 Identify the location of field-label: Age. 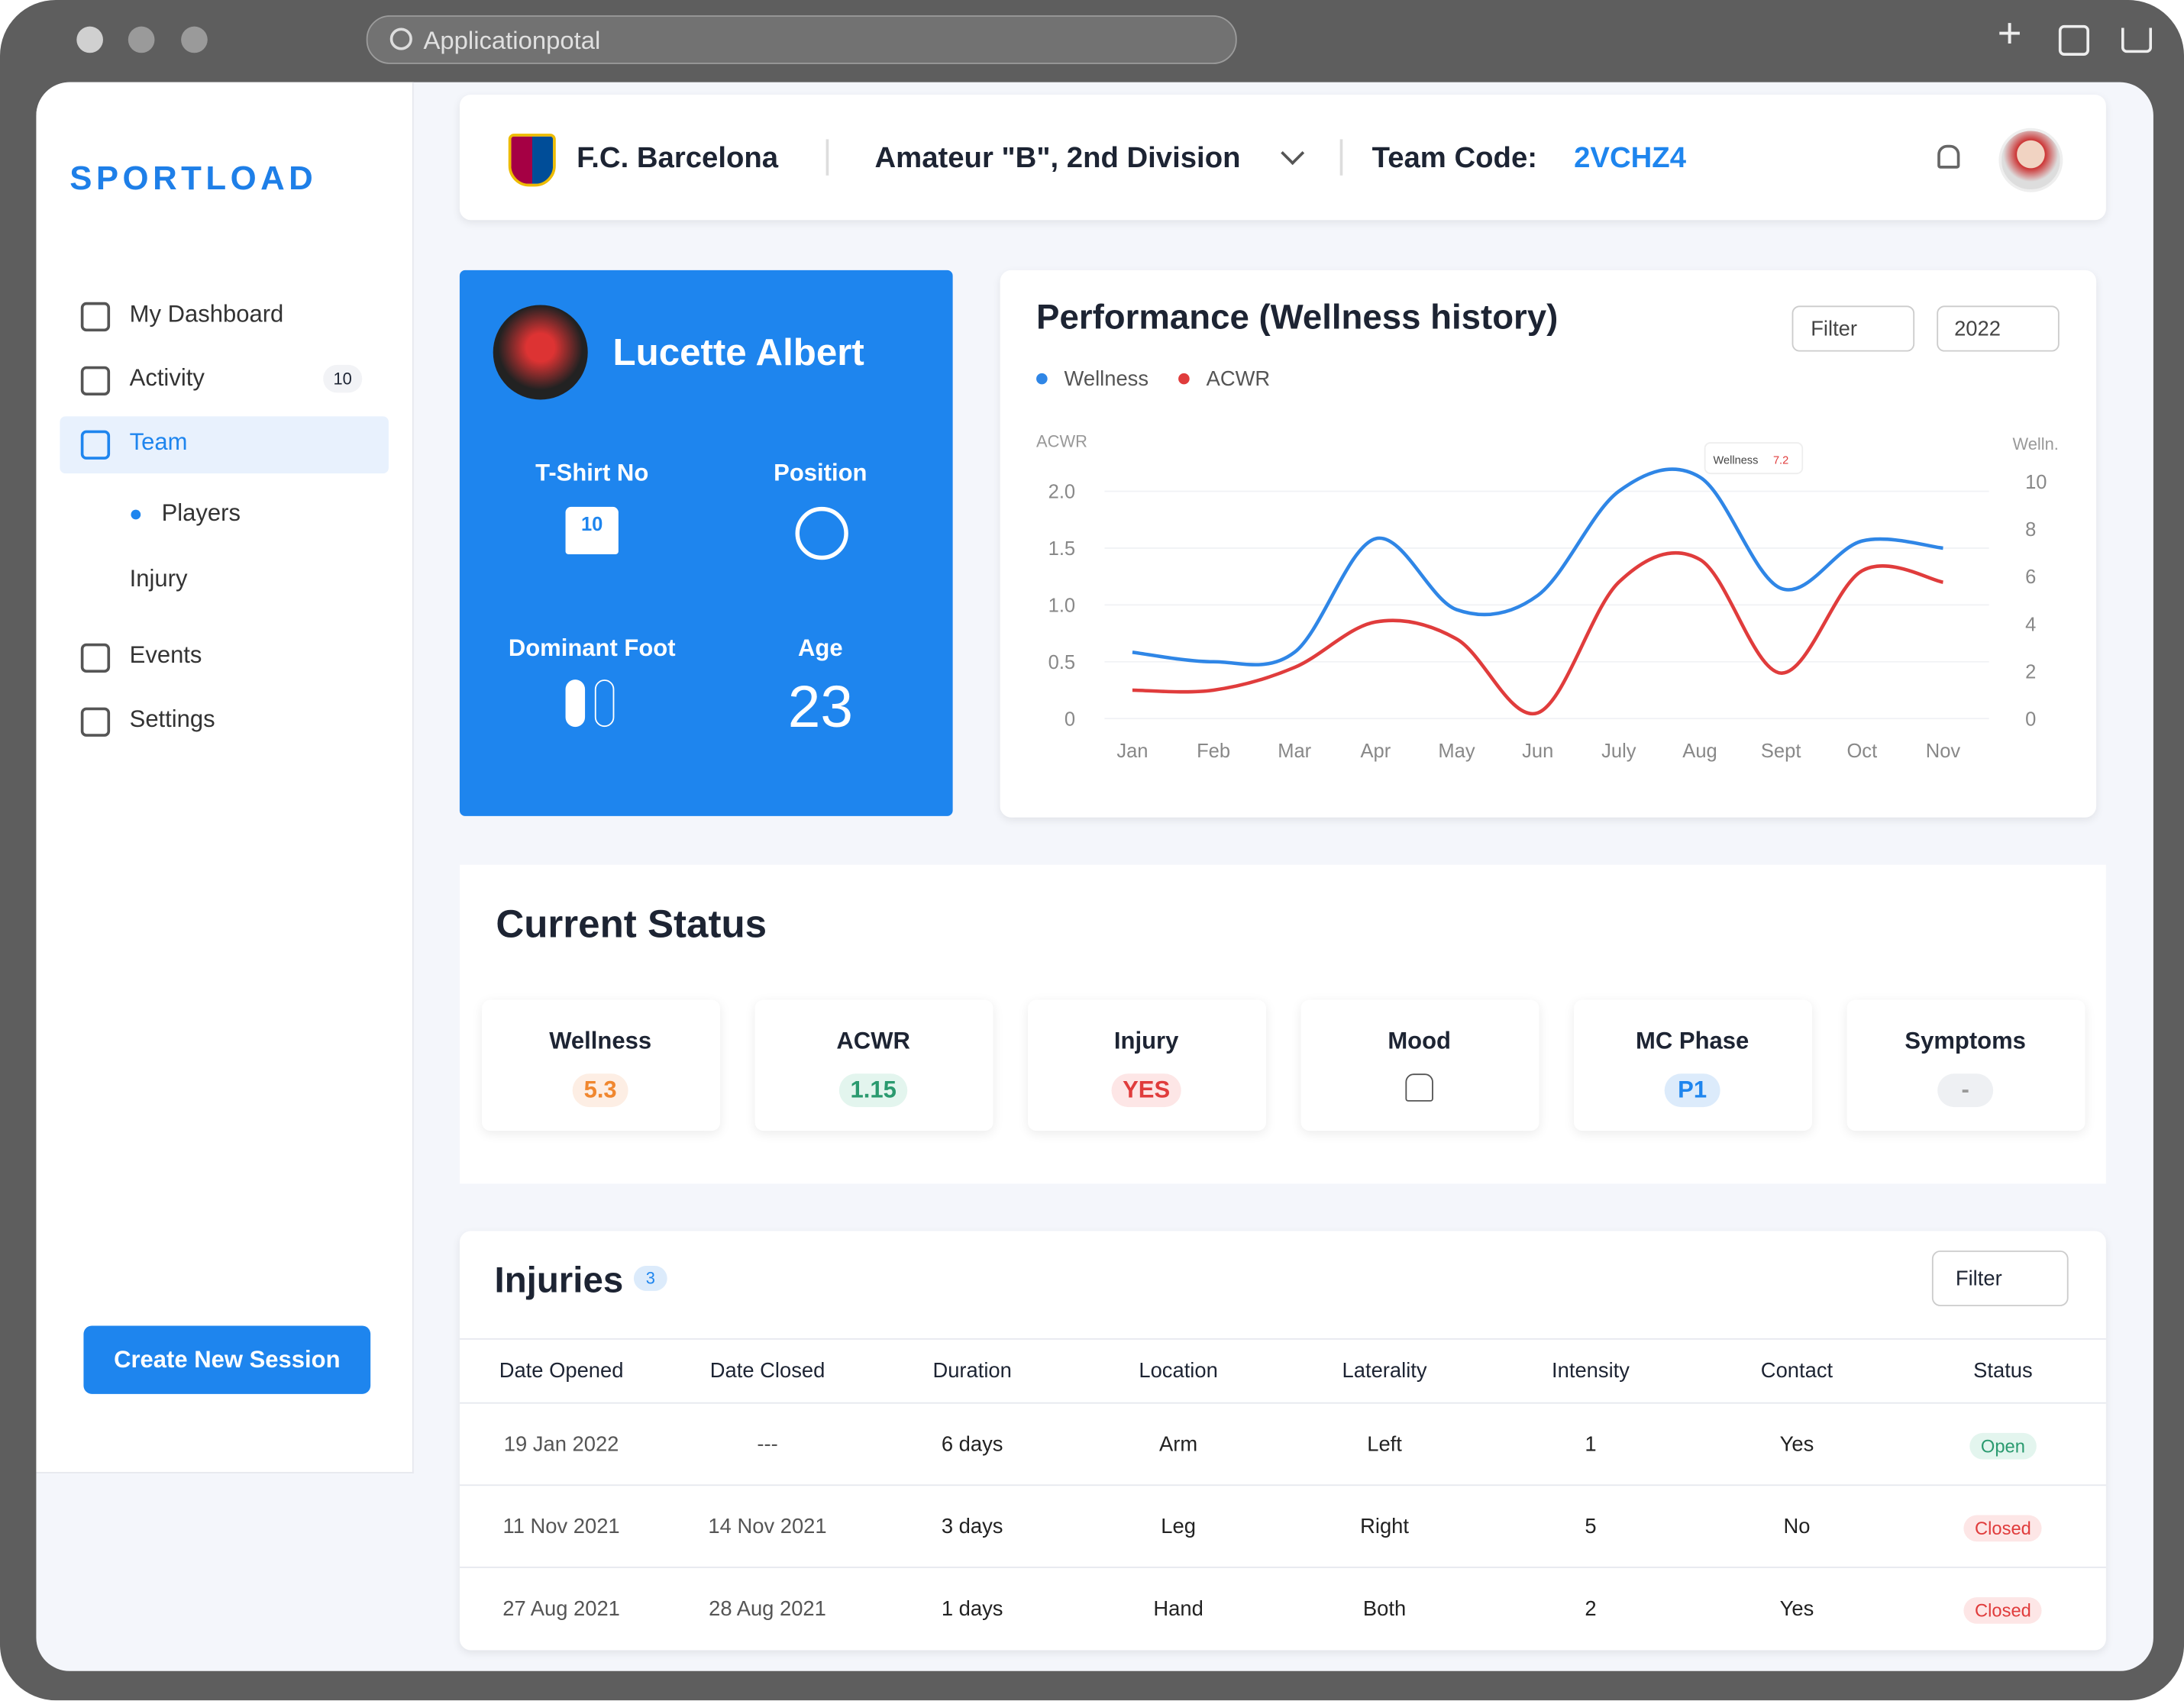
(821, 648).